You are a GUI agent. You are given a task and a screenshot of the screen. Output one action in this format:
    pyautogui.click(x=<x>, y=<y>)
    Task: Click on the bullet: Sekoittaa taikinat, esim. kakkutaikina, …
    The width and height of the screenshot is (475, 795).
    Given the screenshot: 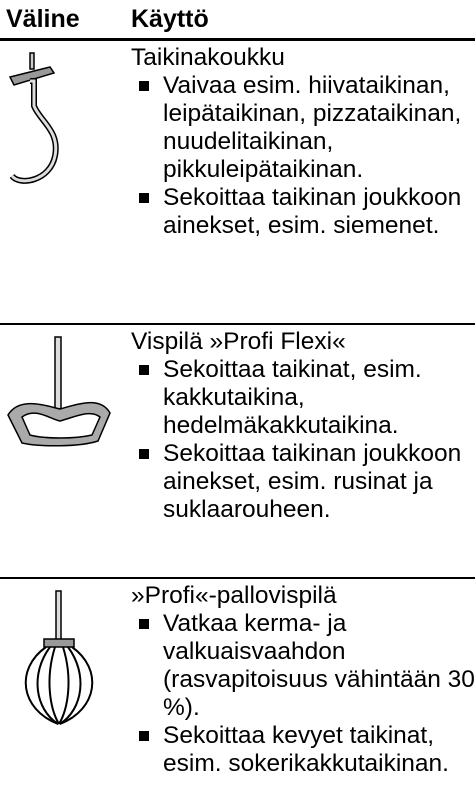 What is the action you would take?
    pyautogui.click(x=303, y=398)
    